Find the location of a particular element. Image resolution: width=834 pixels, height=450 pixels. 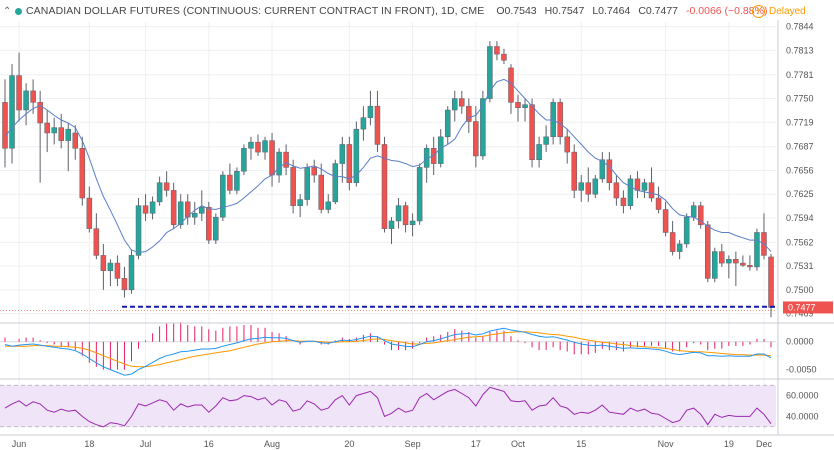

macd-panel is located at coordinates (388, 349).